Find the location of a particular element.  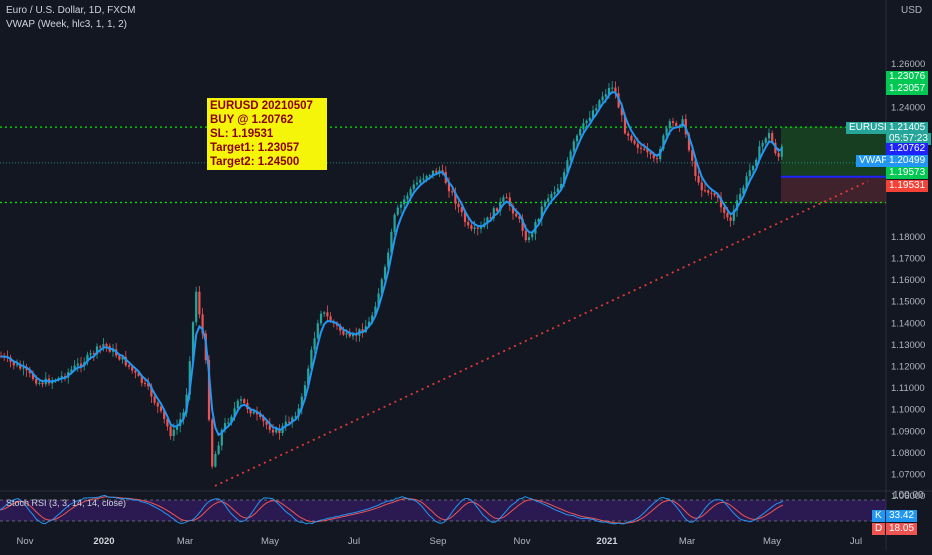

stoch-k-line is located at coordinates (392, 509).